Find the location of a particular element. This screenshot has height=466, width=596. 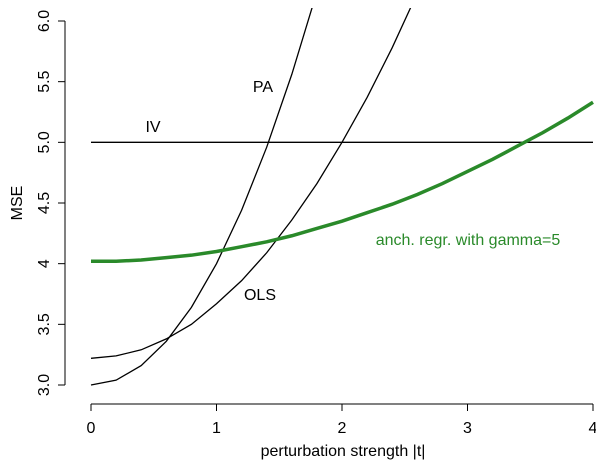

x-axis-label: perturbation strength |t| is located at coordinates (343, 451).